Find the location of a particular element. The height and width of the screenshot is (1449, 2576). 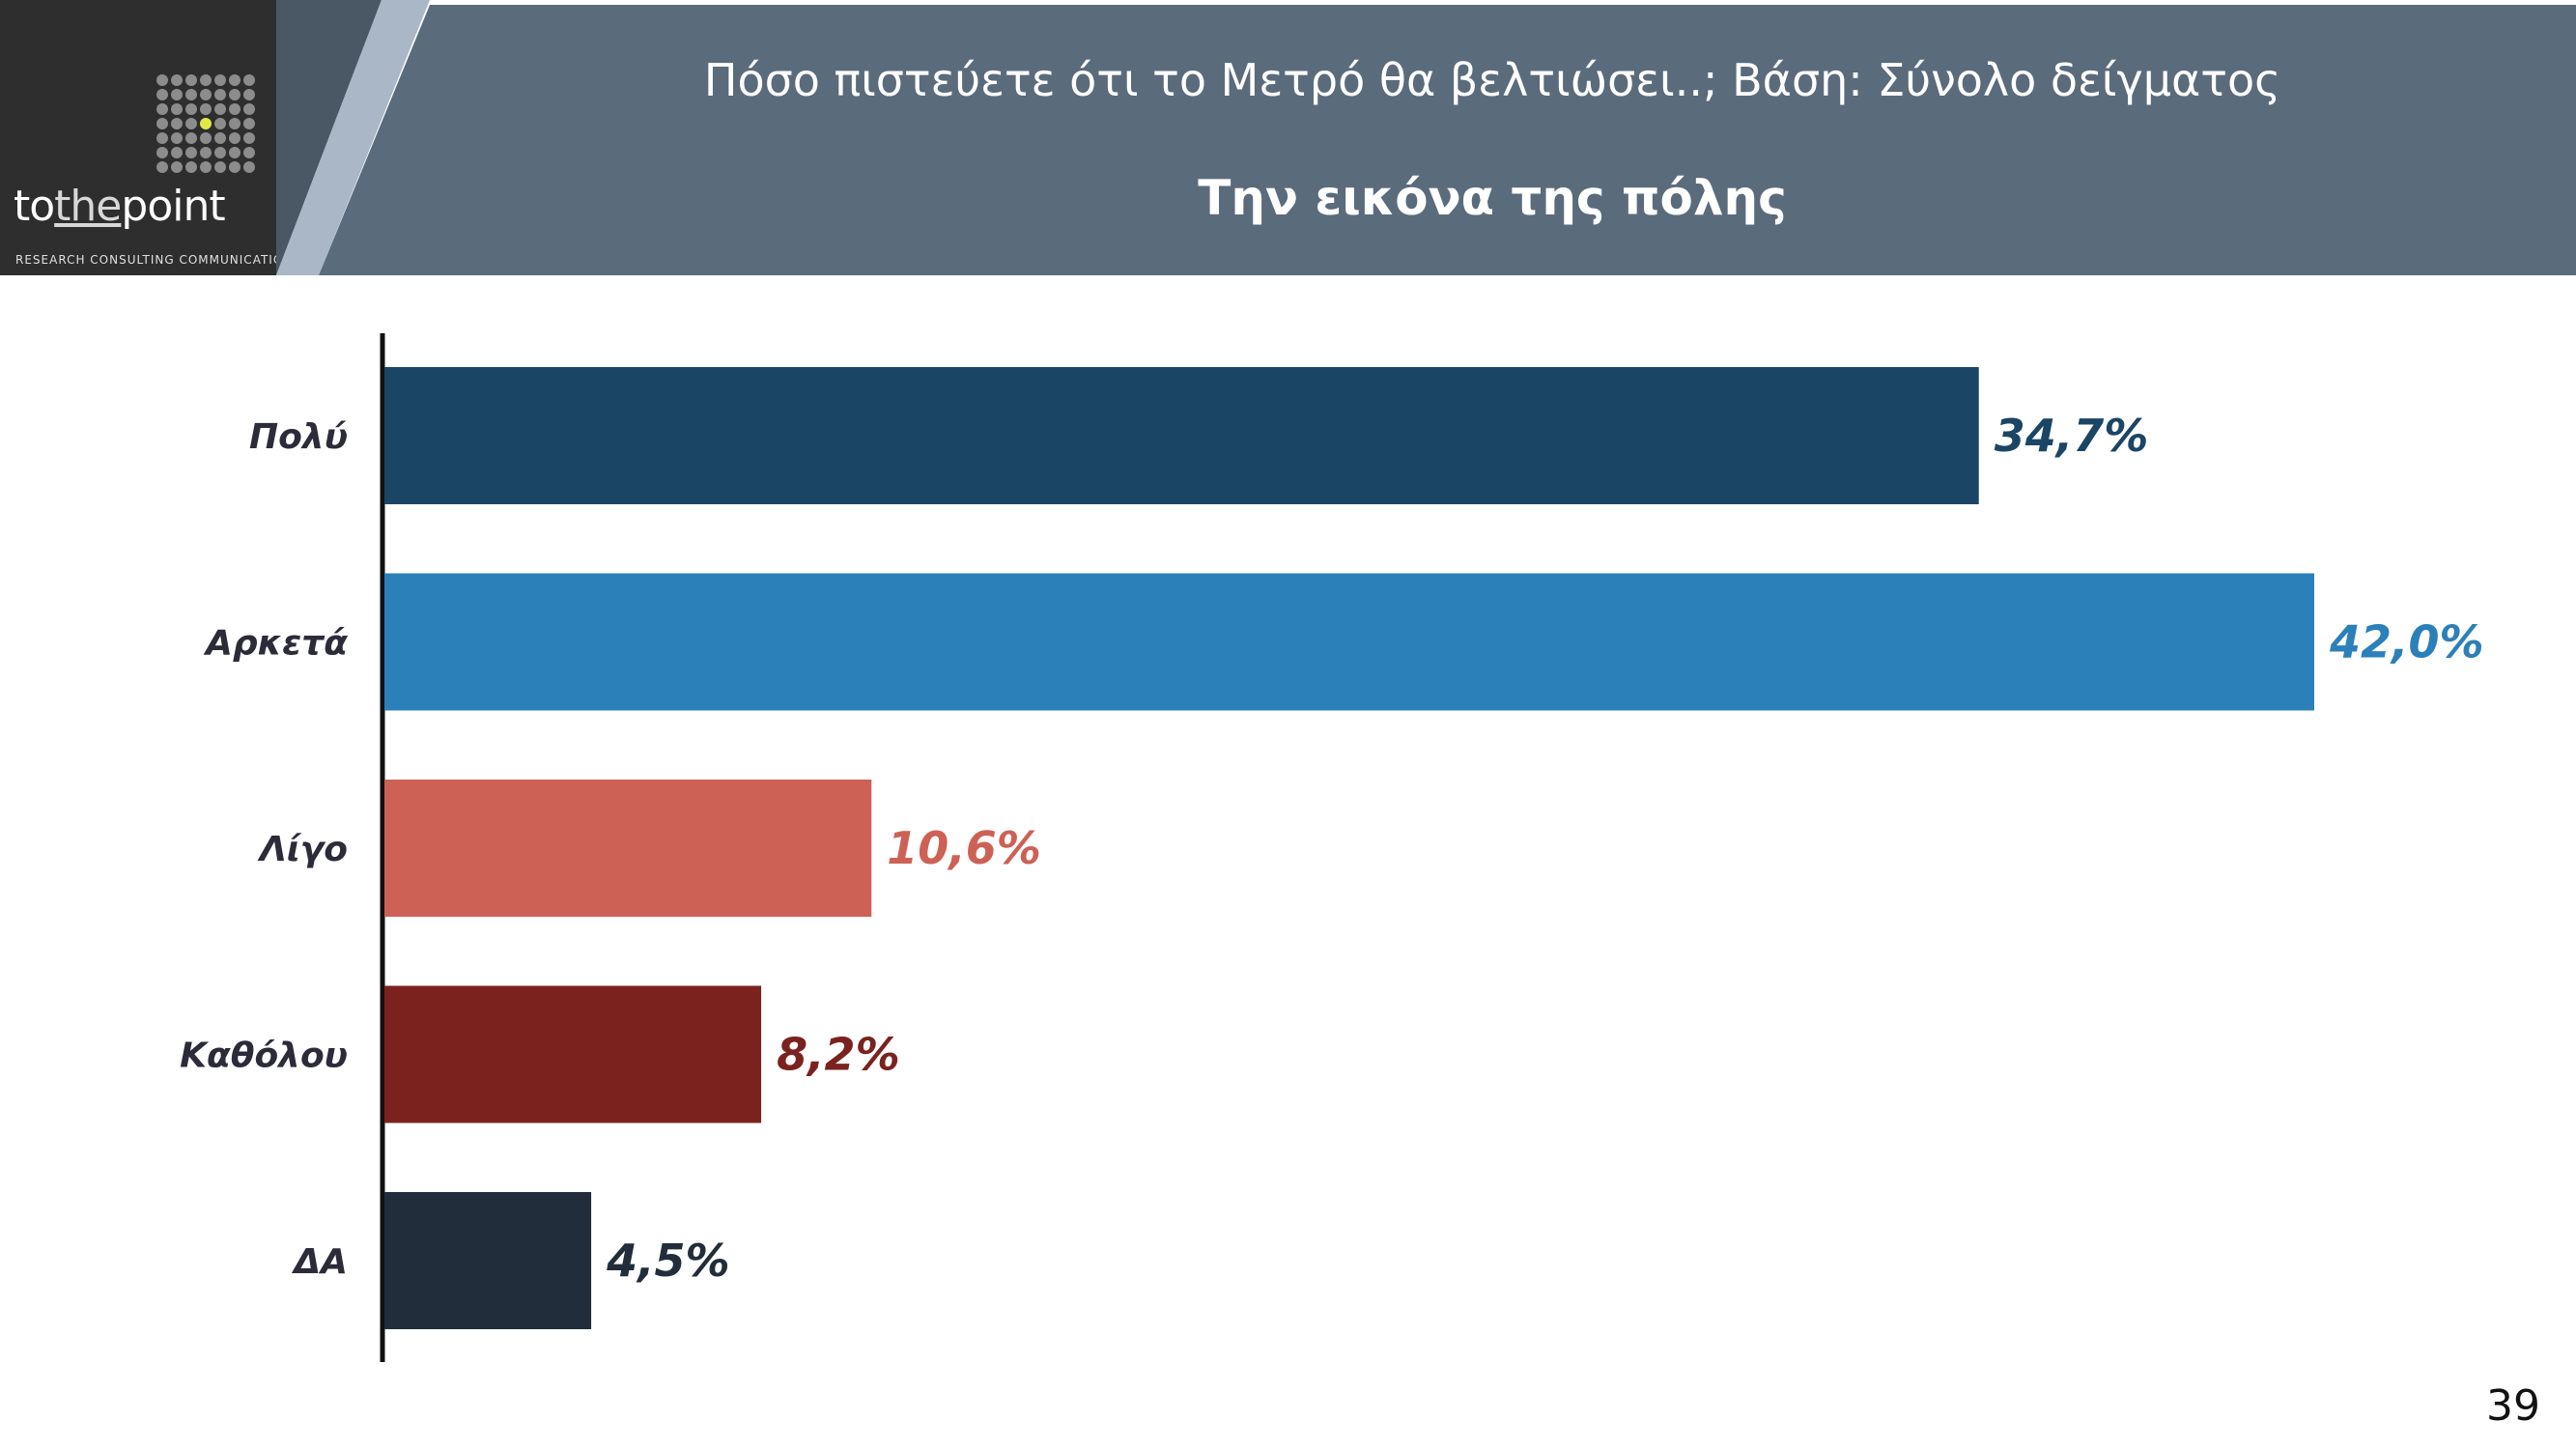

value-label: 8,2% is located at coordinates (838, 1055).